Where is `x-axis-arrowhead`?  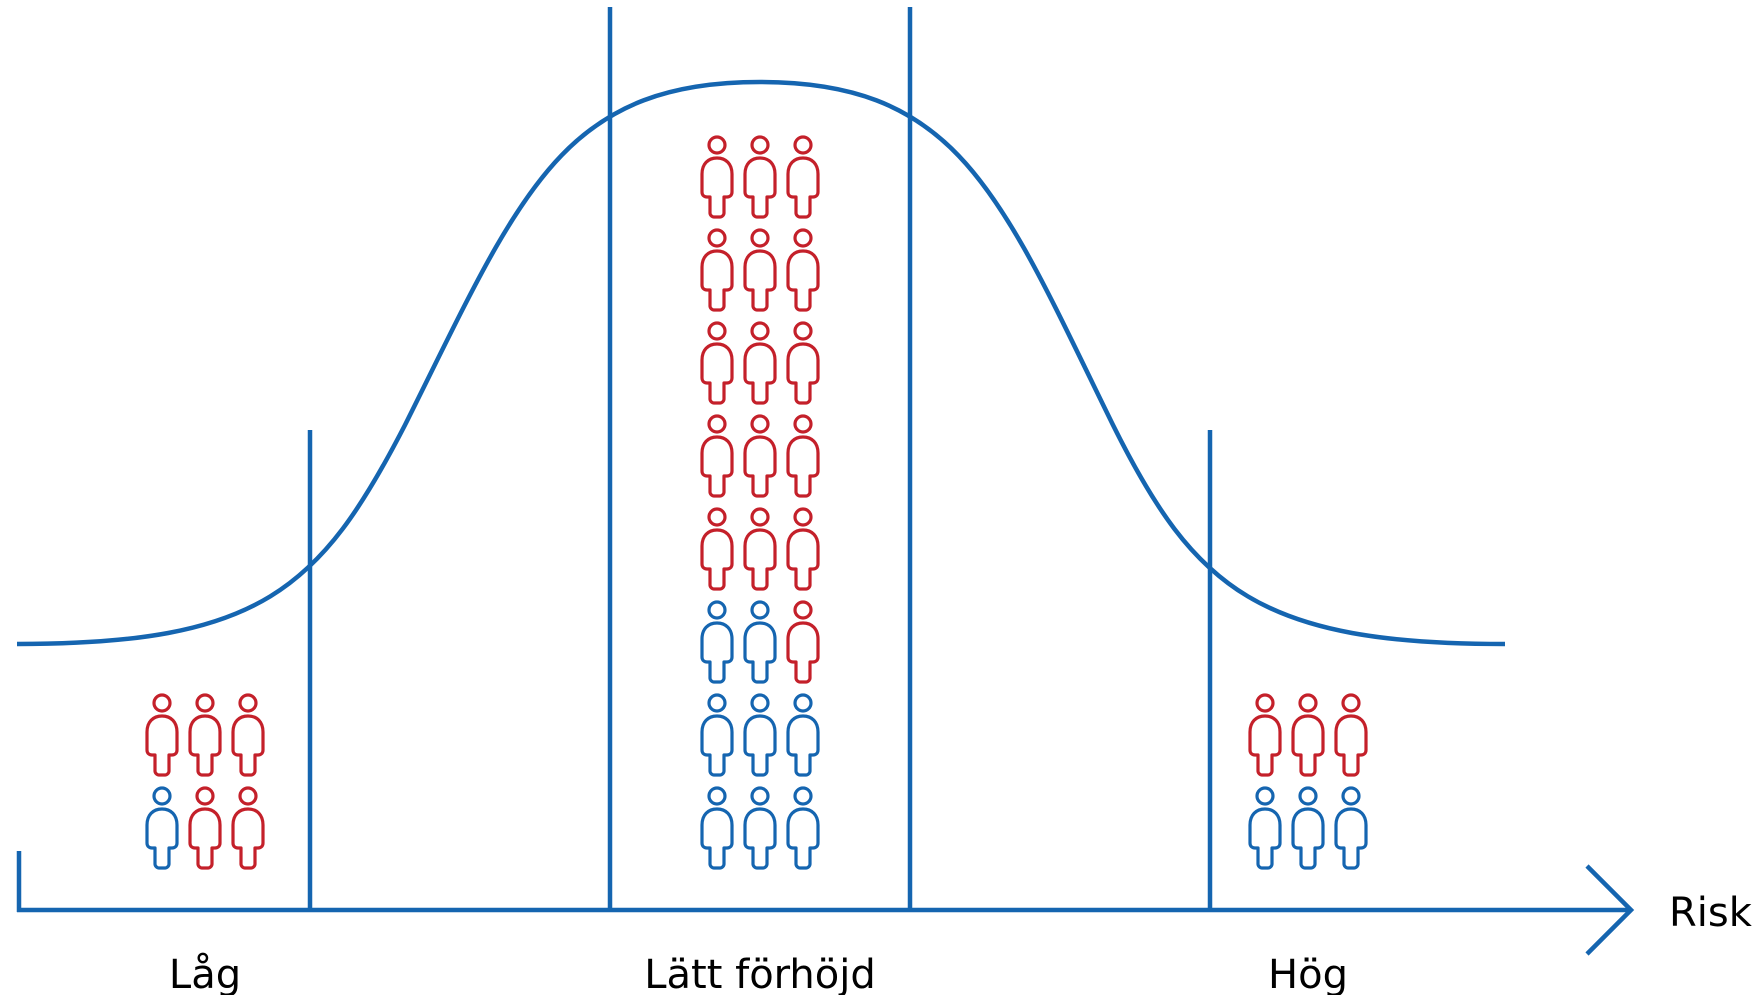
x-axis-arrowhead is located at coordinates (1610, 910).